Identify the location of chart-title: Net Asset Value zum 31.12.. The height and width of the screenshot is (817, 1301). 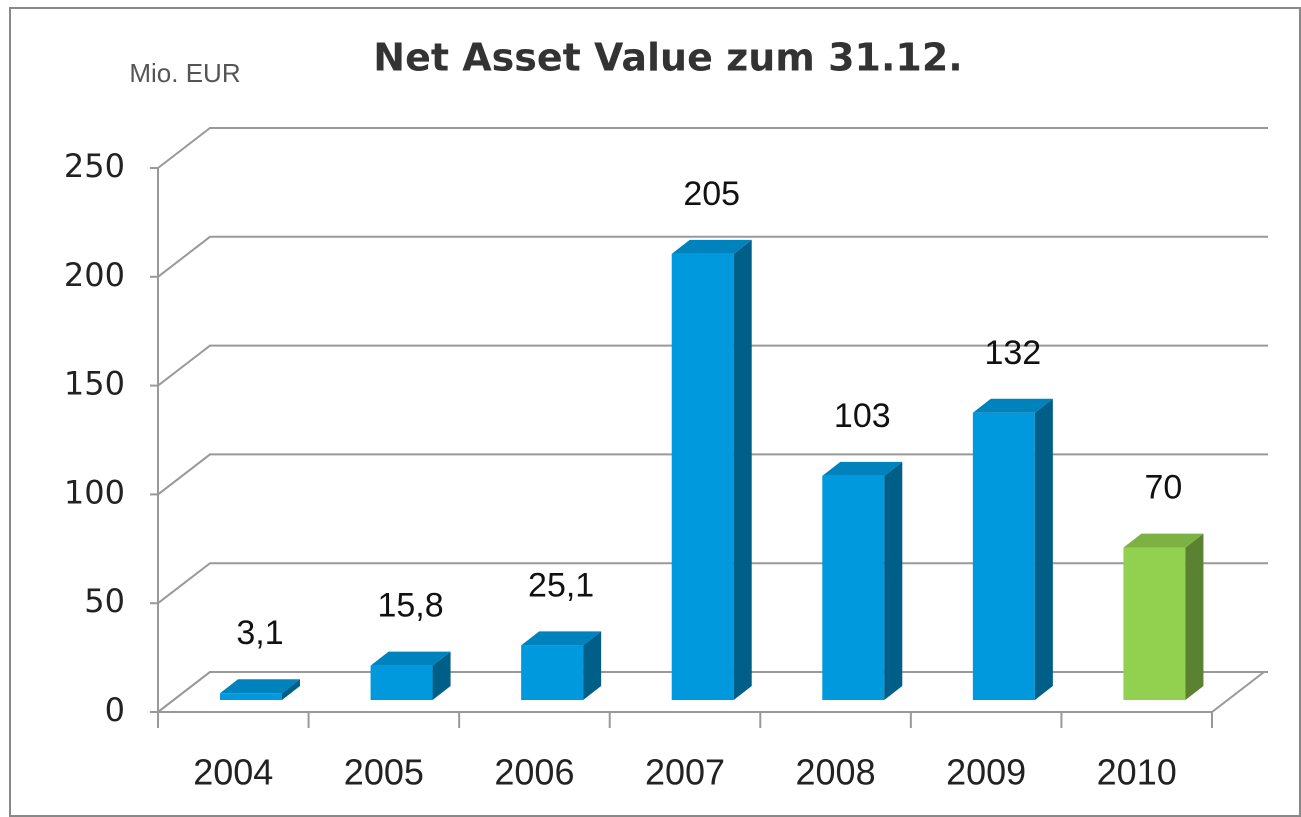
(667, 58).